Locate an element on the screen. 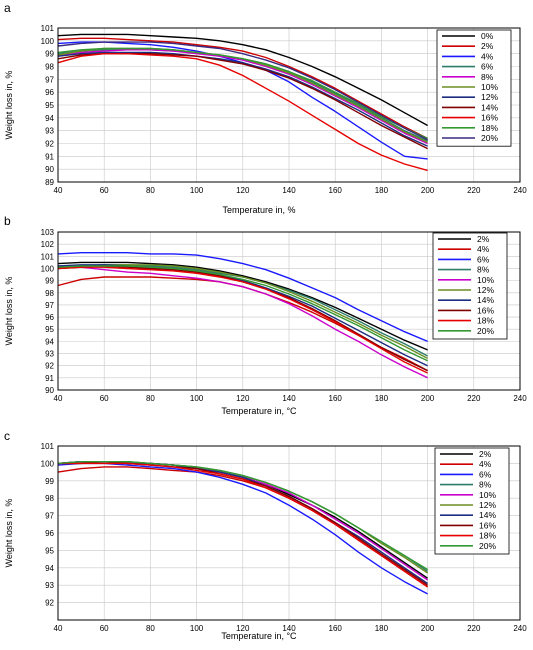 Image resolution: width=533 pixels, height=650 pixels. y-tick-label: 102 is located at coordinates (48, 244).